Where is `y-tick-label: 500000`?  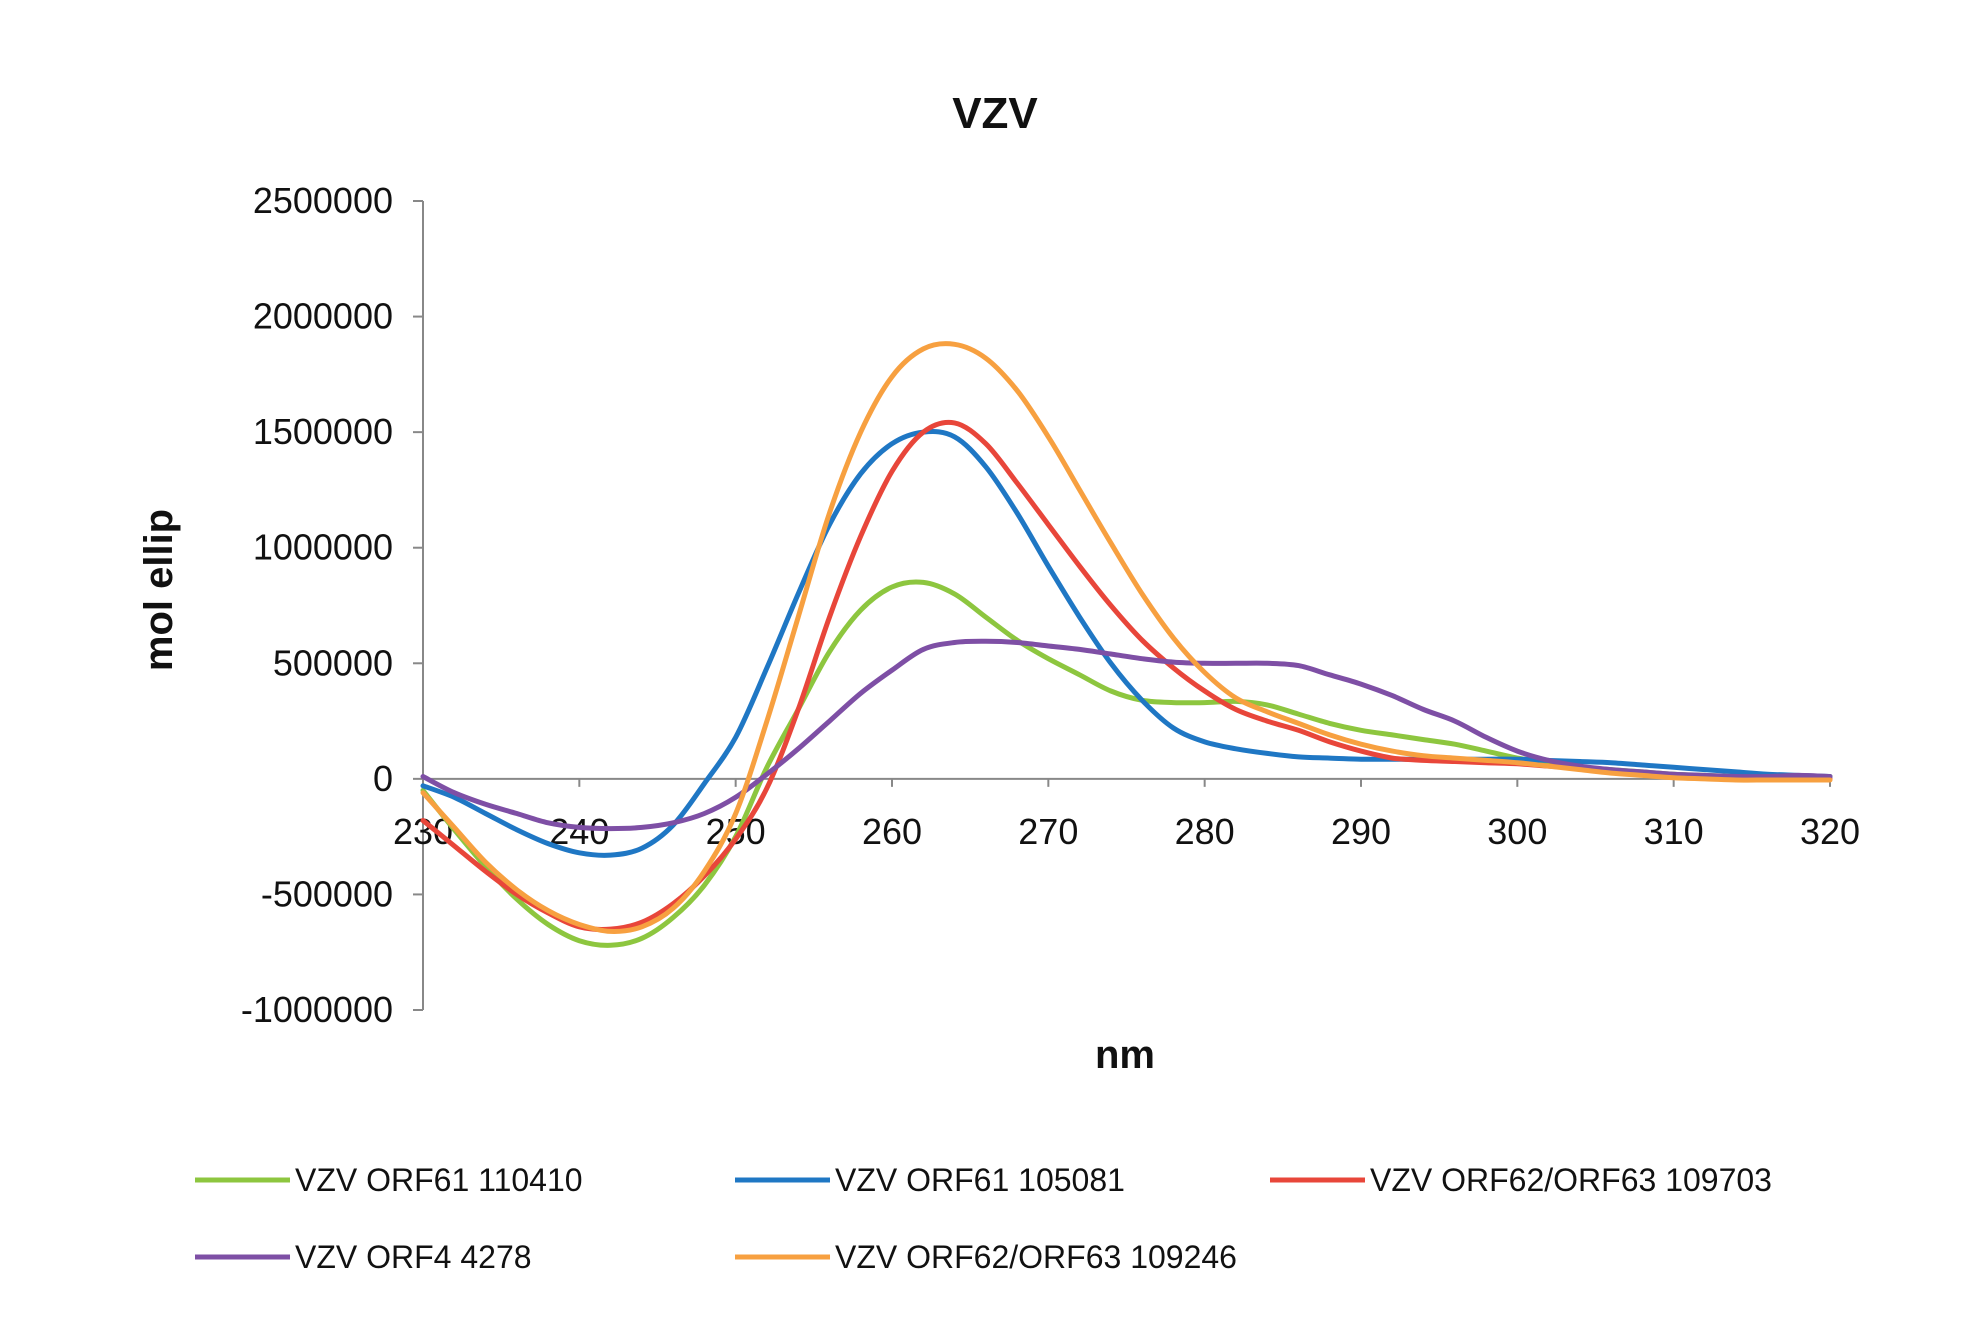 y-tick-label: 500000 is located at coordinates (333, 662).